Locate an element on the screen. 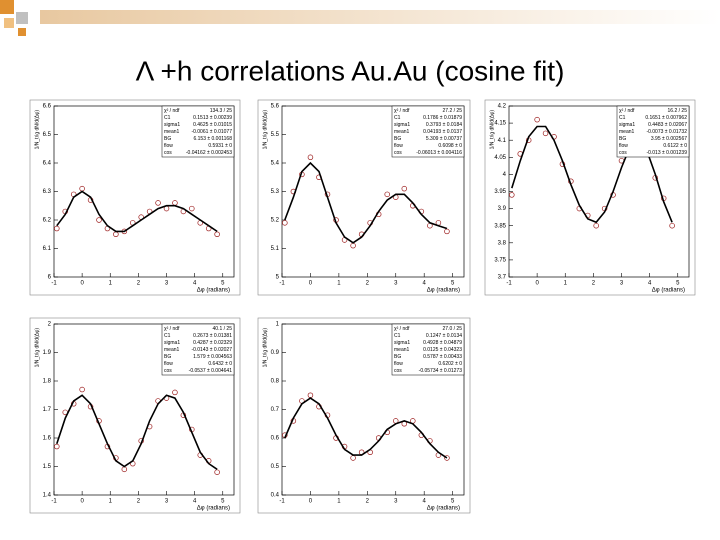  y-tick-label: 1.4 is located at coordinates (47, 496).